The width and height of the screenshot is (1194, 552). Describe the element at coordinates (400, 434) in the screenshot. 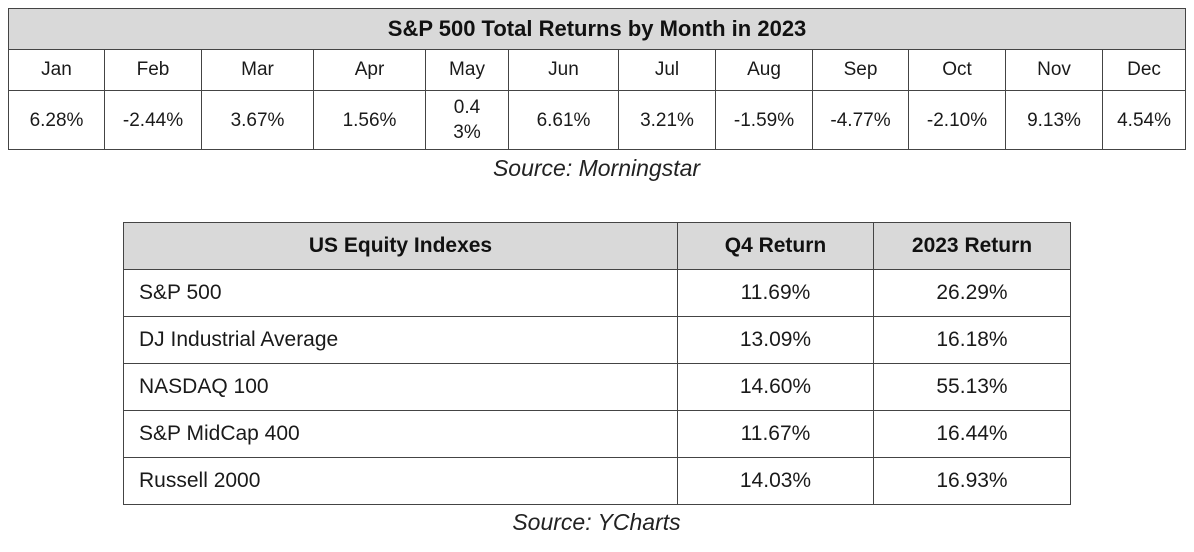

I see `index-name: S&P MidCap 400` at that location.